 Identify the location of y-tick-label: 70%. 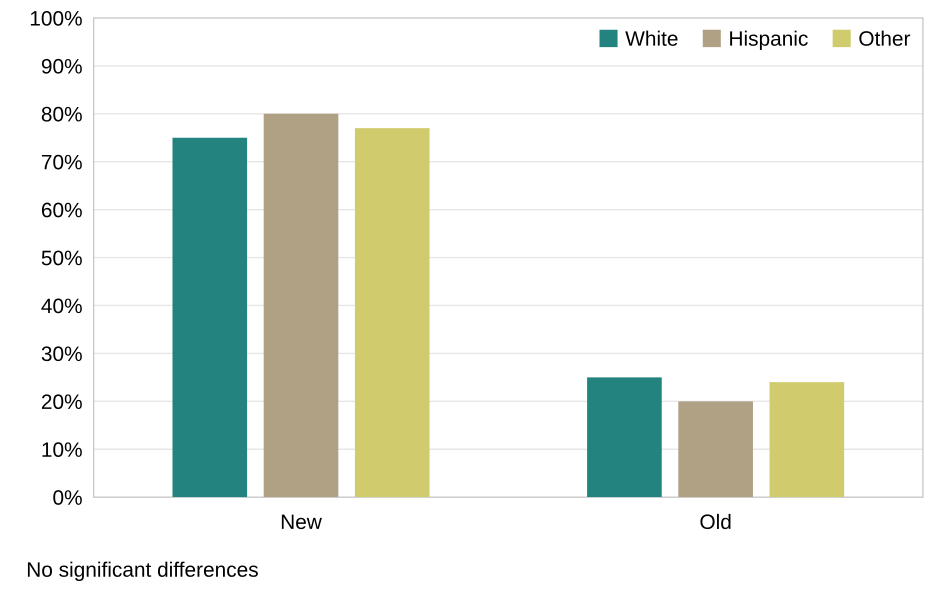
(62, 162).